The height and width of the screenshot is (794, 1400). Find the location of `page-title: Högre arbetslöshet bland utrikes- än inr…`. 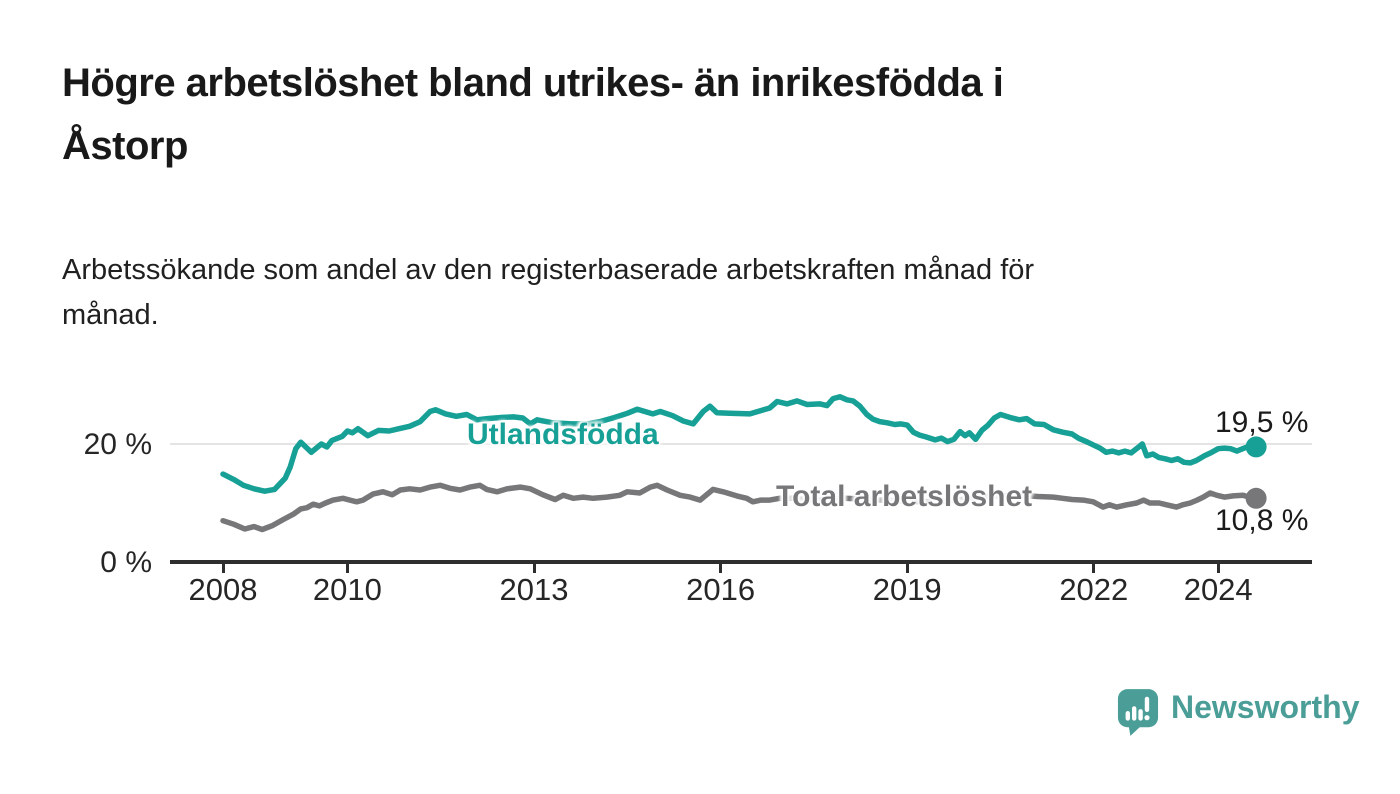

page-title: Högre arbetslöshet bland utrikes- än inr… is located at coordinates (712, 115).